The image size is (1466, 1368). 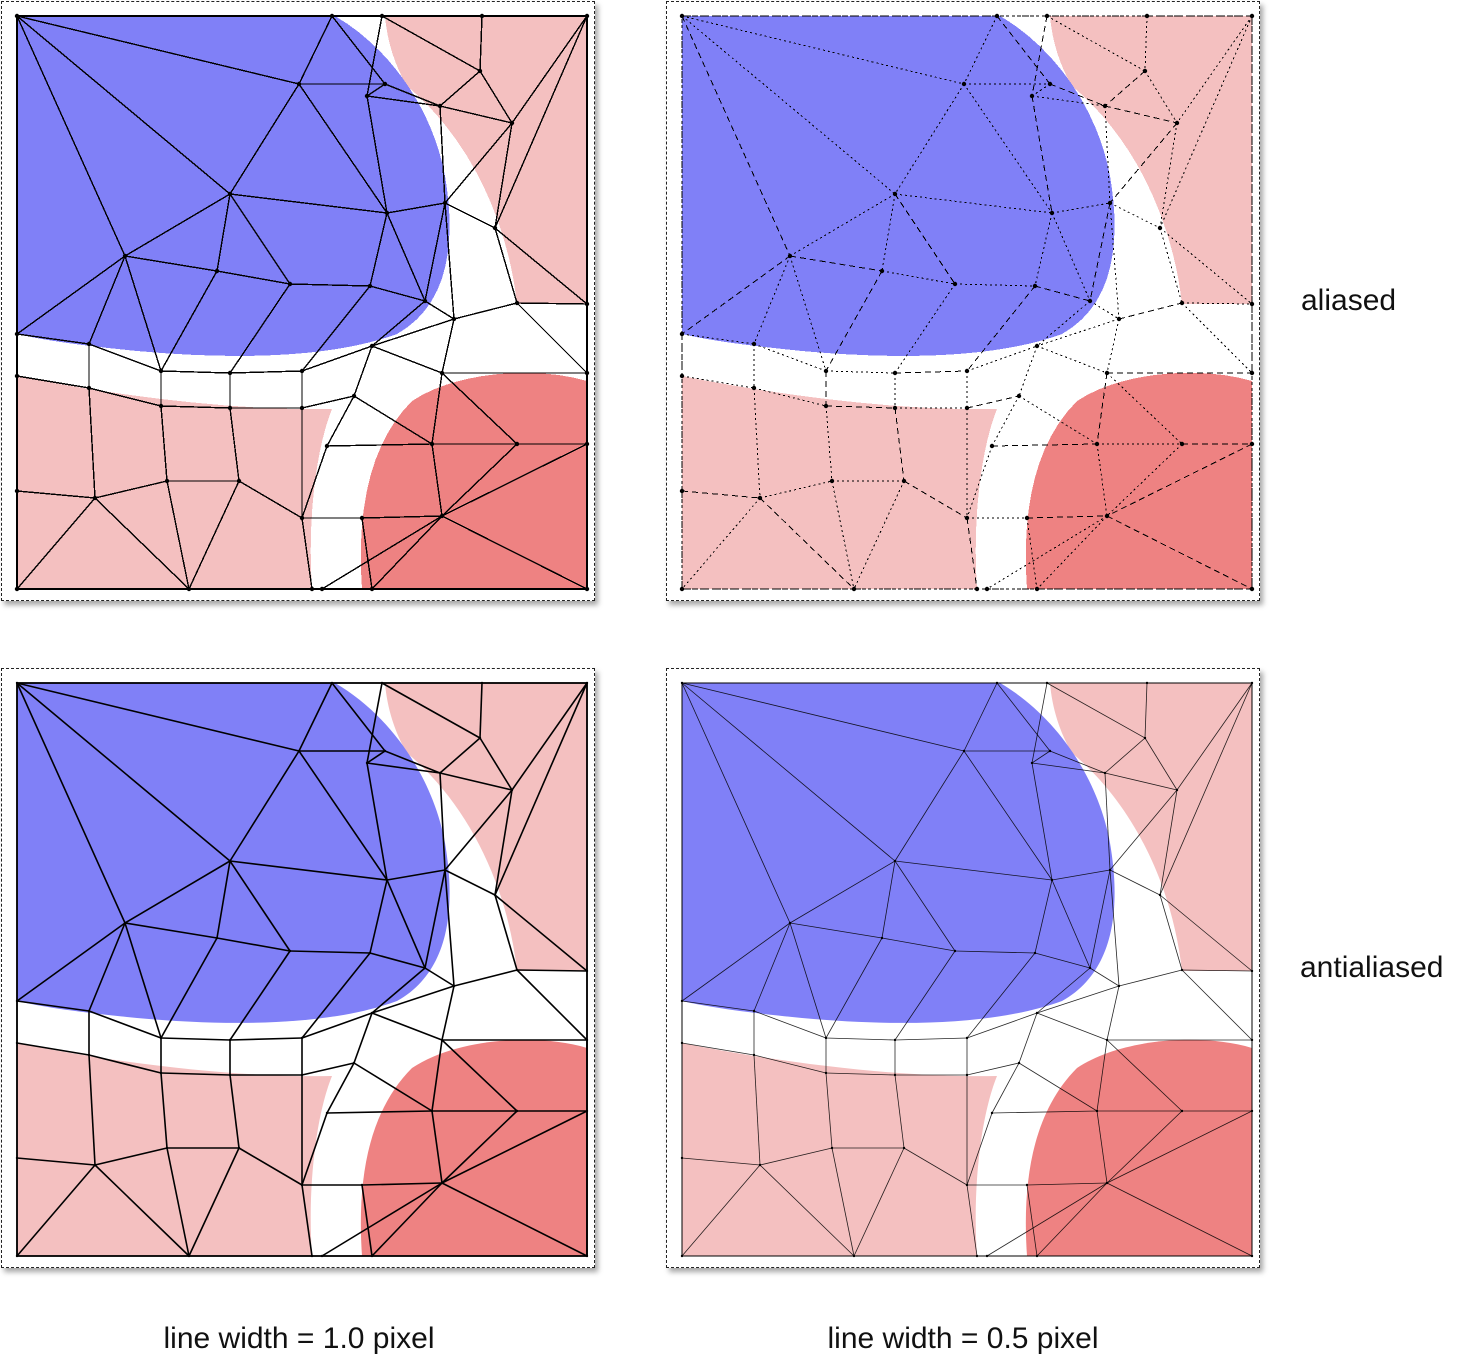 I want to click on row-label-aliased: aliased, so click(x=1348, y=301).